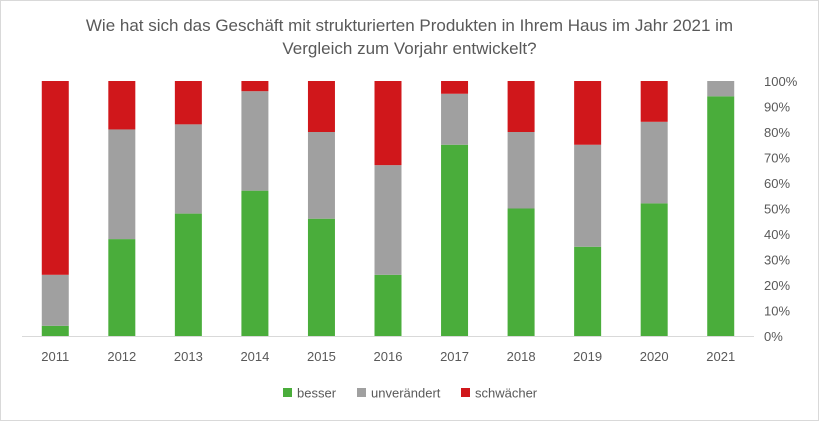 The image size is (819, 421). What do you see at coordinates (188, 103) in the screenshot?
I see `bar-2013-schwächer` at bounding box center [188, 103].